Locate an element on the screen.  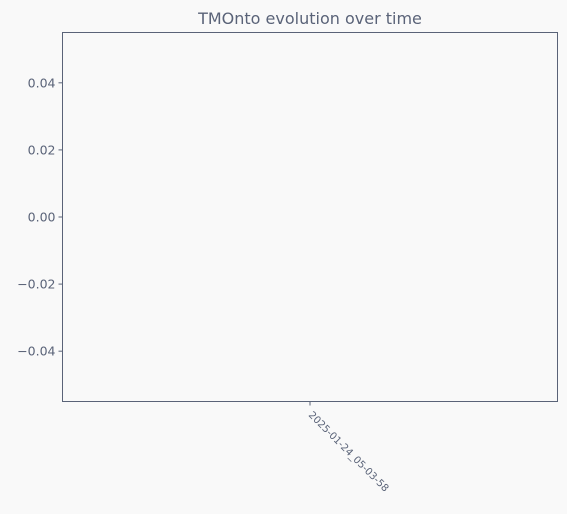
y-tick-label: −0.02 is located at coordinates (36, 284).